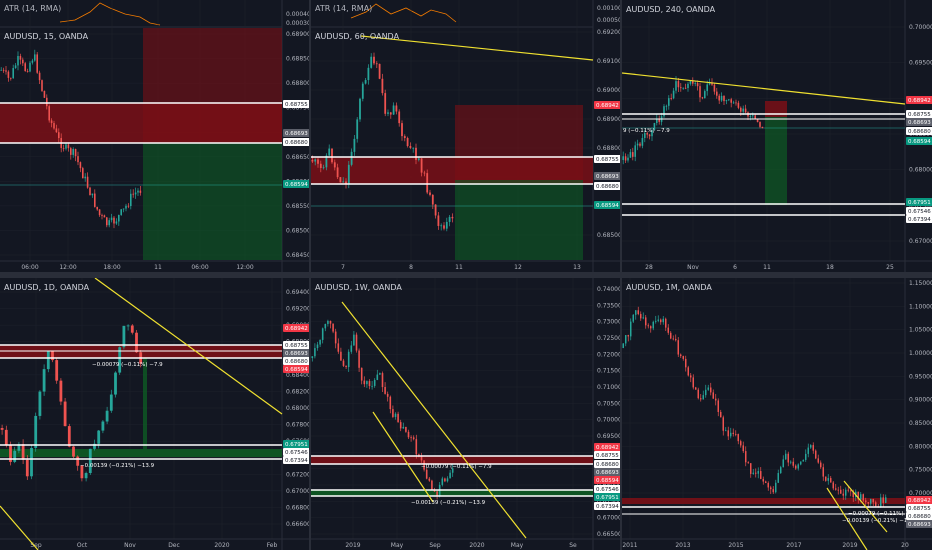  Describe the element at coordinates (357, 36) in the screenshot. I see `symbol-title: AUDUSD, 60, OANDA` at that location.